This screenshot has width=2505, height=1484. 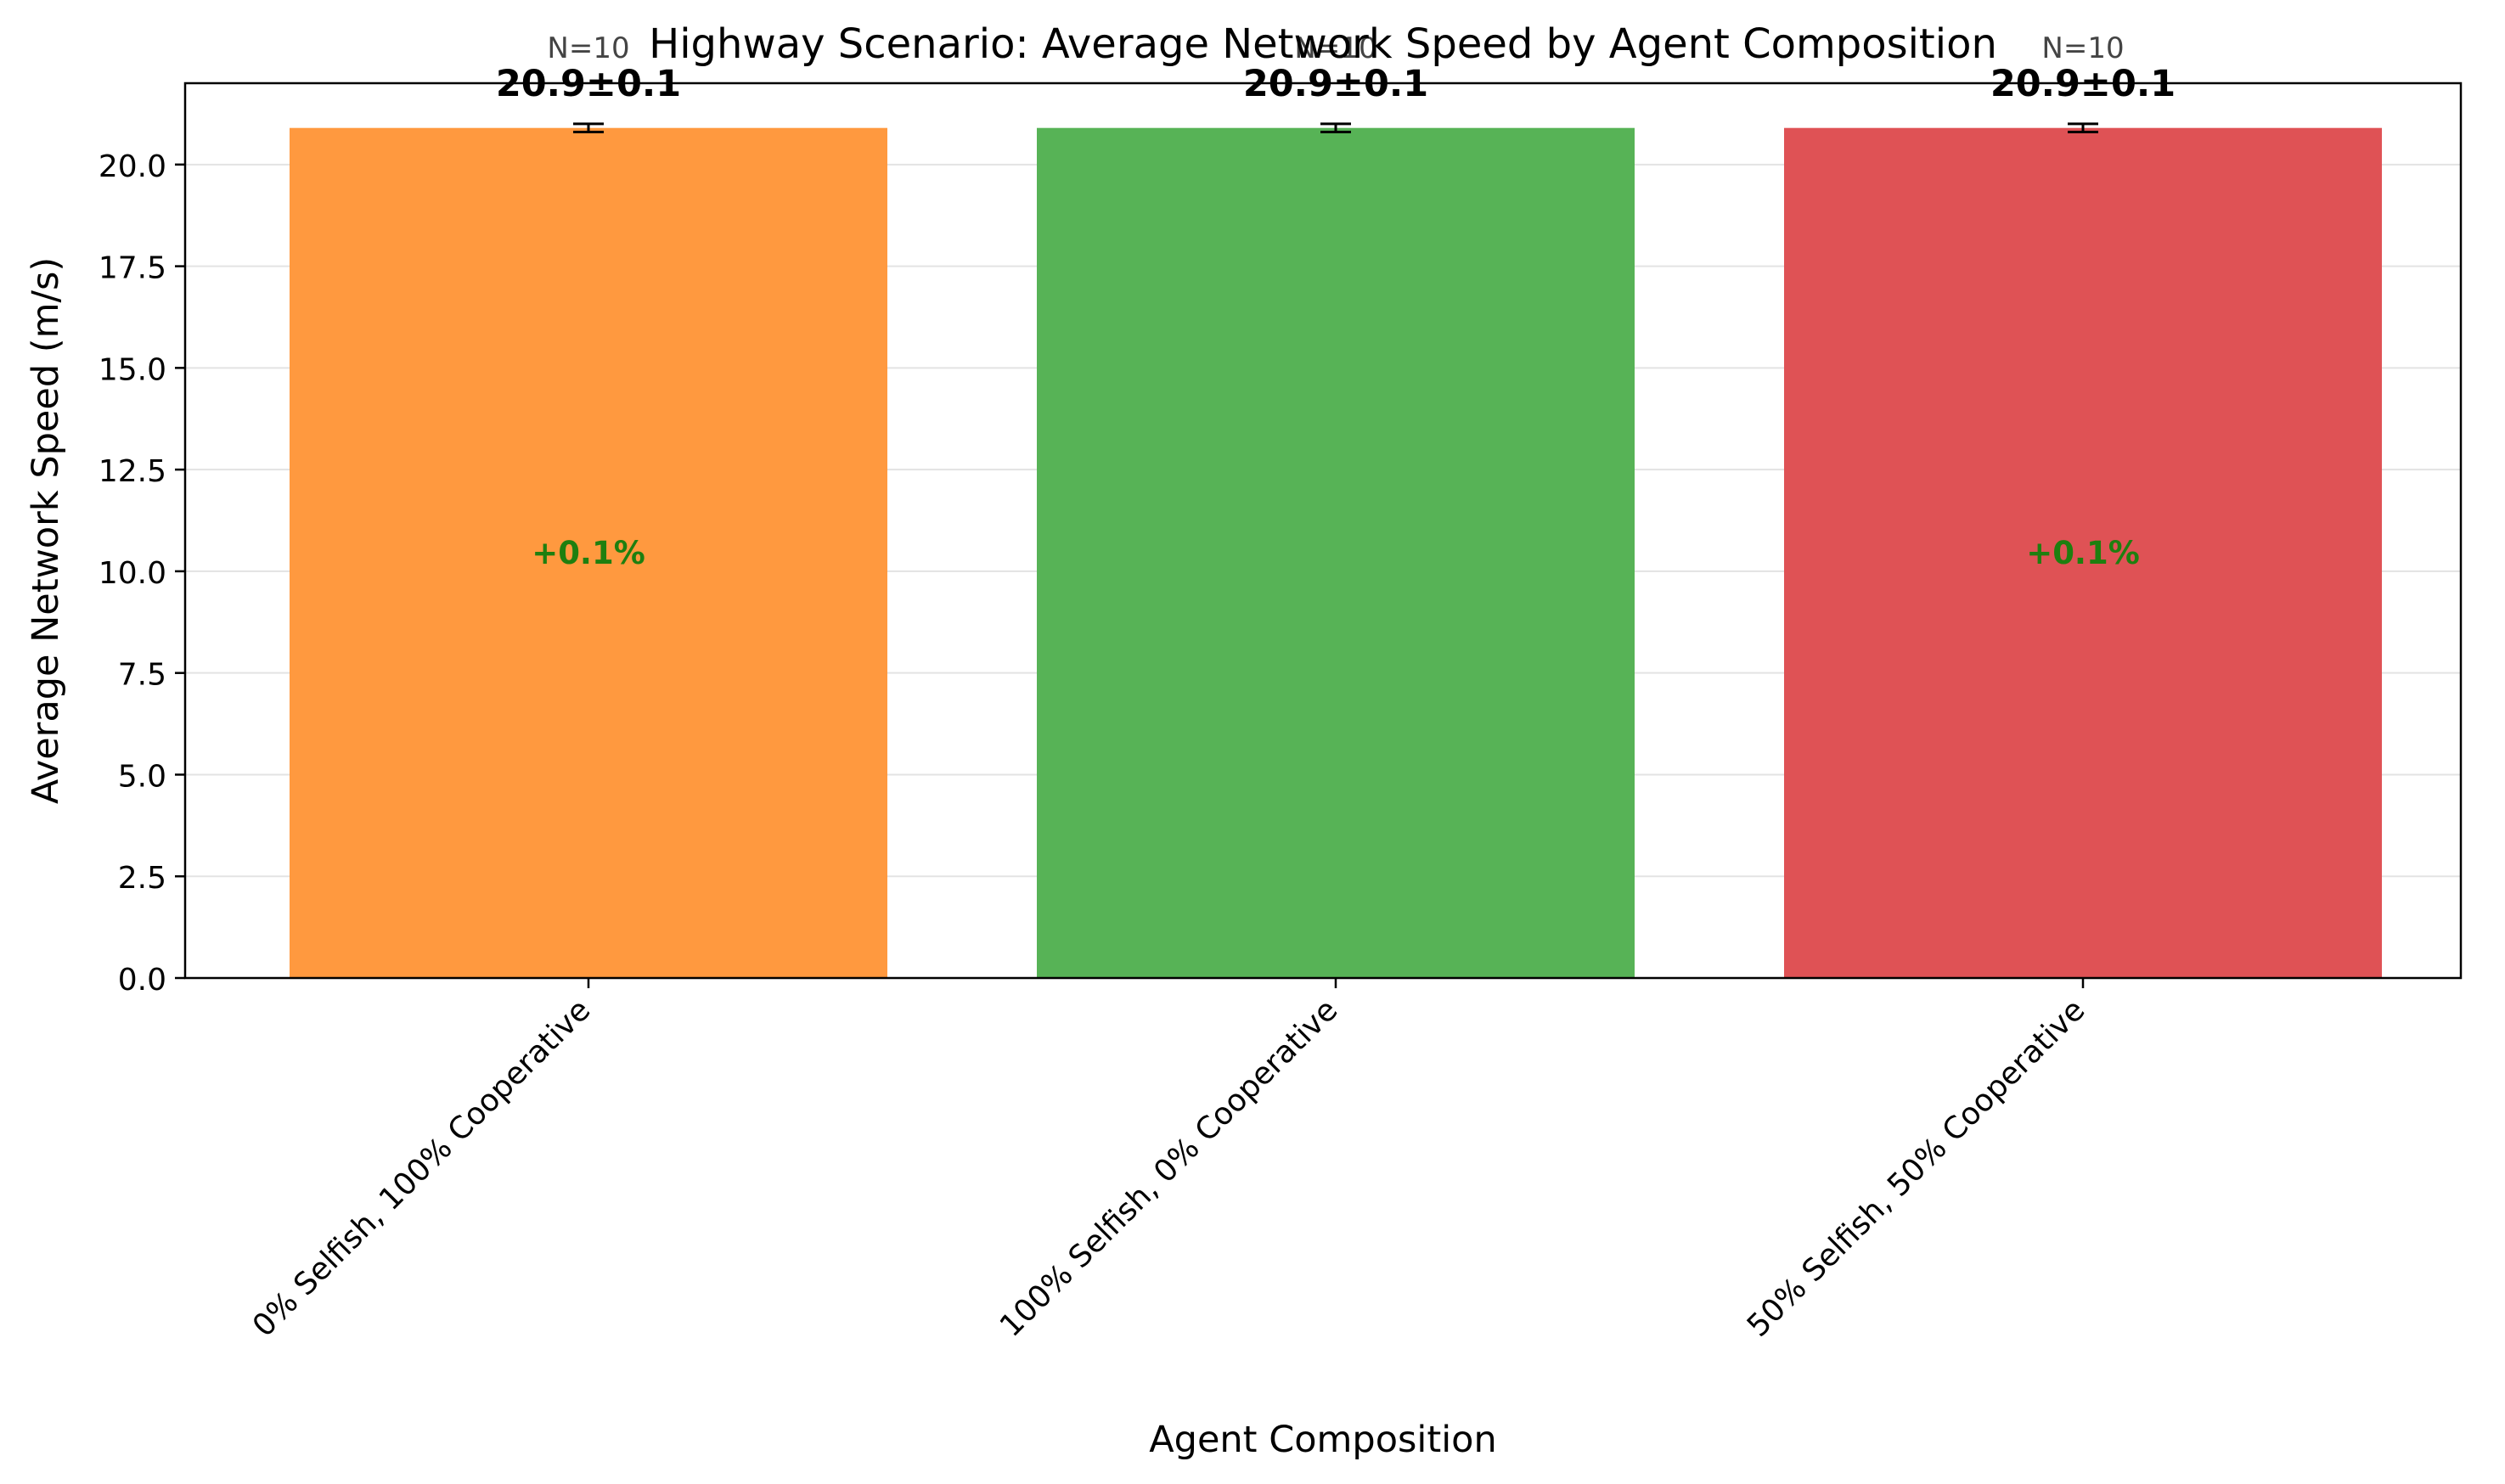 What do you see at coordinates (142, 675) in the screenshot?
I see `y-tick-label: 7.5` at bounding box center [142, 675].